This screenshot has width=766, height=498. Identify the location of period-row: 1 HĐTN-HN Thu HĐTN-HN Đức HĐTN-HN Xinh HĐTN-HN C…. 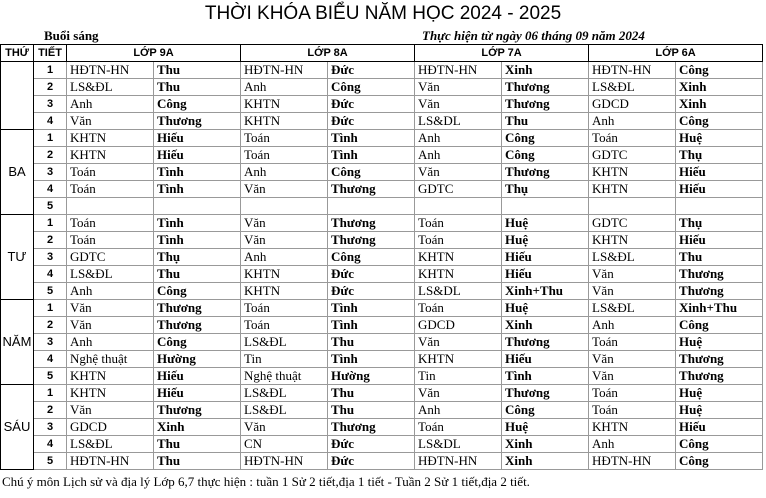
(382, 95).